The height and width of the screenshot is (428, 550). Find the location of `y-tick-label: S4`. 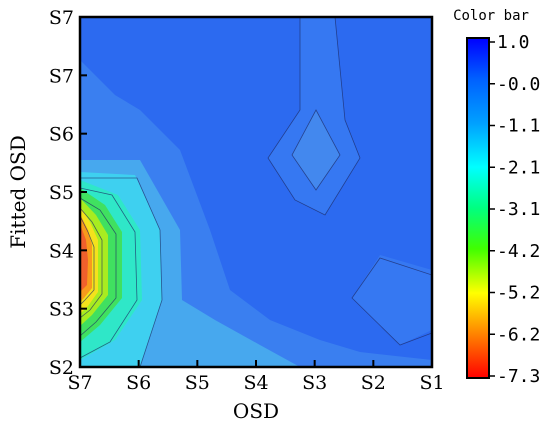

y-tick-label: S4 is located at coordinates (61, 251).